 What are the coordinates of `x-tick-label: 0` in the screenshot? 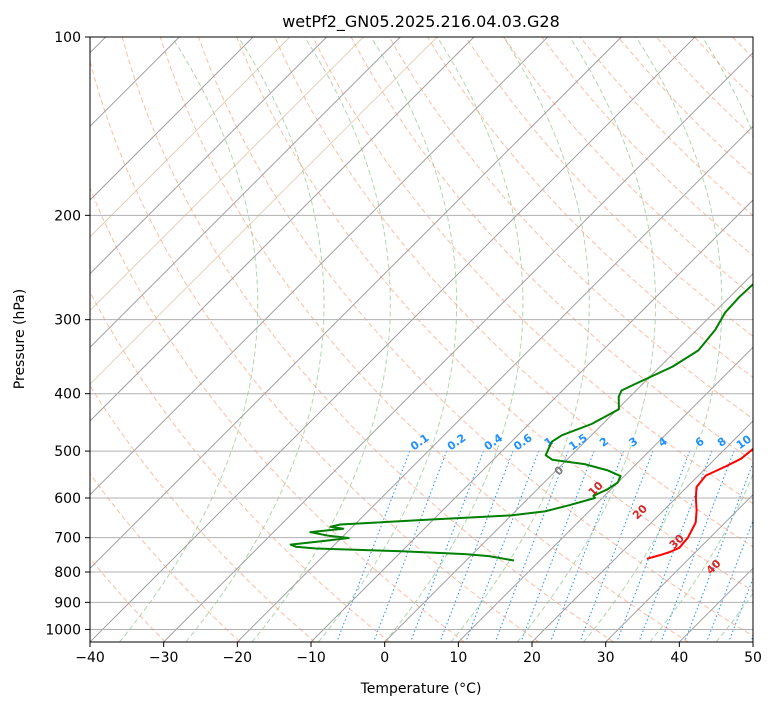 It's located at (384, 658).